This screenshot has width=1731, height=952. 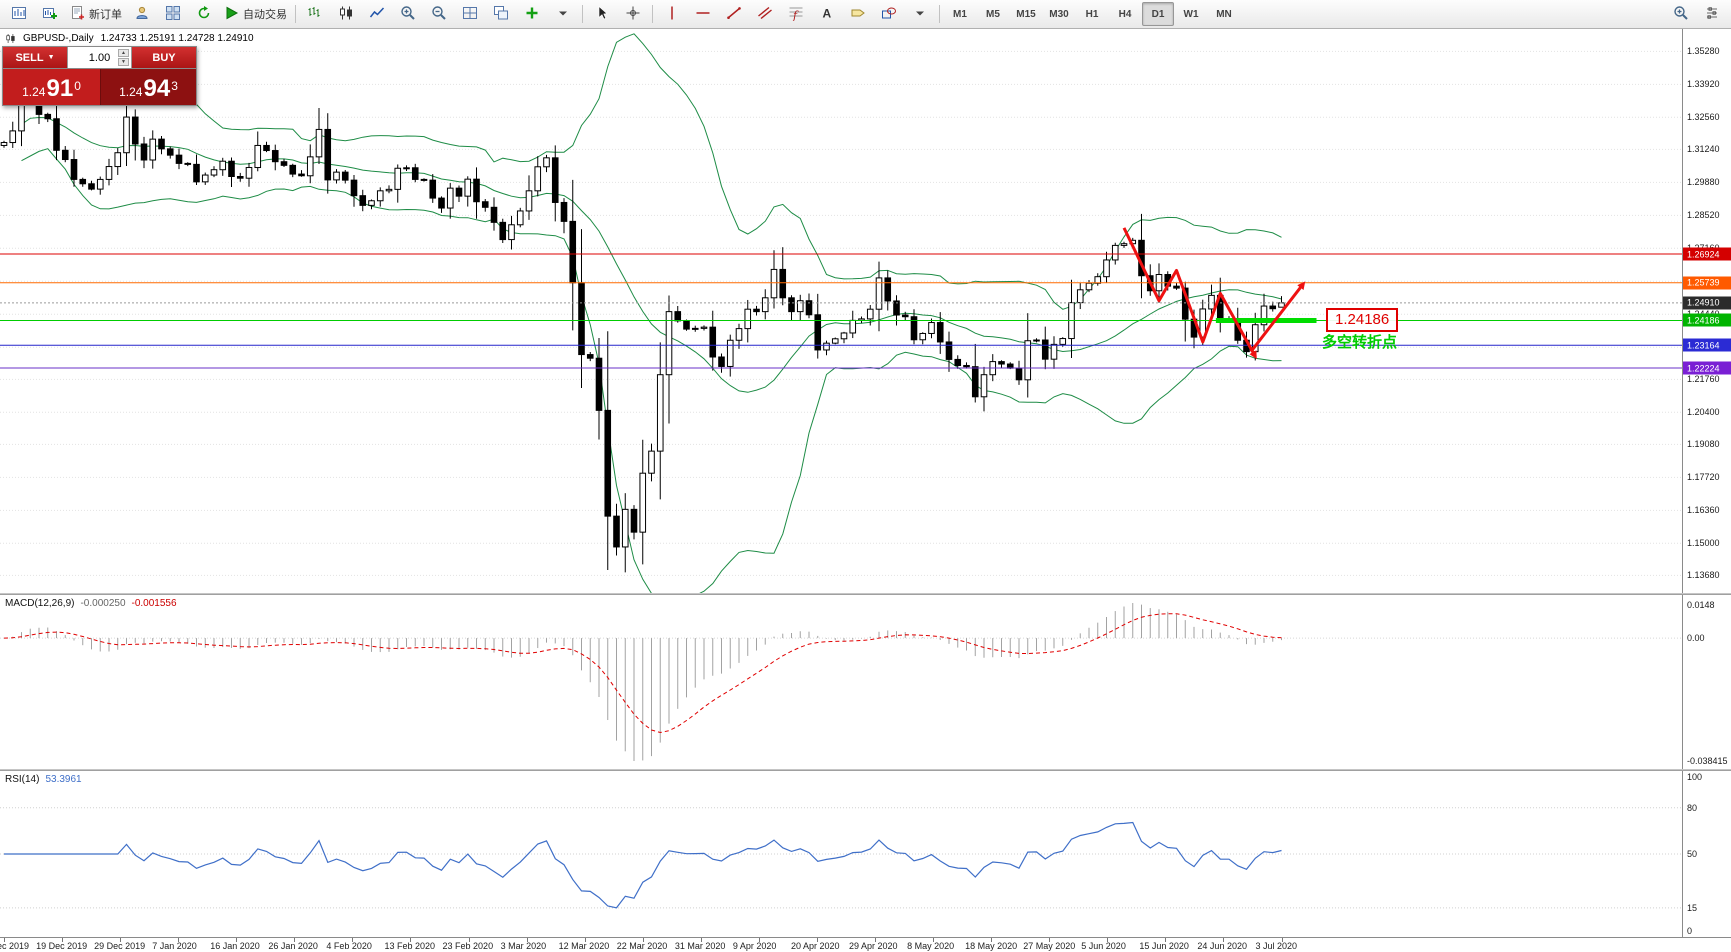 I want to click on time-axis-label: 24 Jun 2020, so click(x=1222, y=946).